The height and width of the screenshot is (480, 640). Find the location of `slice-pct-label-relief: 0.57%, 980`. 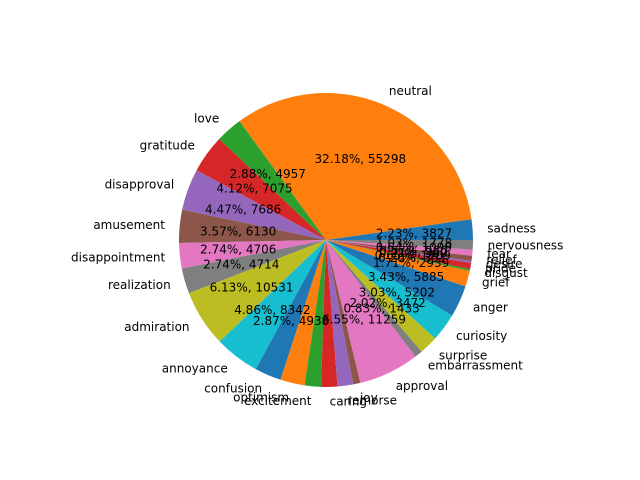

slice-pct-label-relief: 0.57%, 980 is located at coordinates (413, 251).